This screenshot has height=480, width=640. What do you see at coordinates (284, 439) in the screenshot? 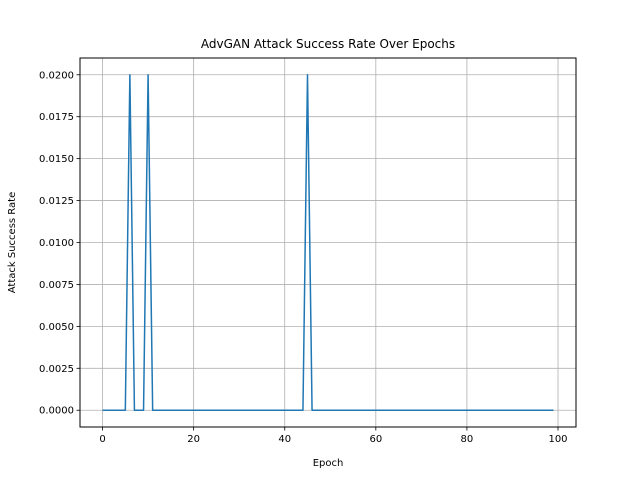
I see `x-tick-label: 40` at bounding box center [284, 439].